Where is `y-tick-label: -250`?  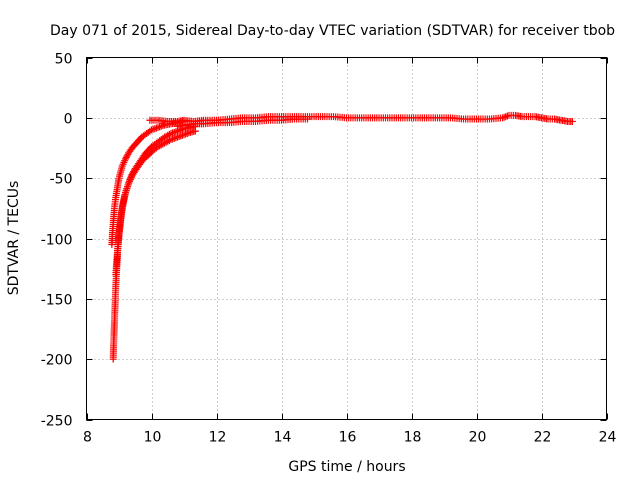
y-tick-label: -250 is located at coordinates (57, 422).